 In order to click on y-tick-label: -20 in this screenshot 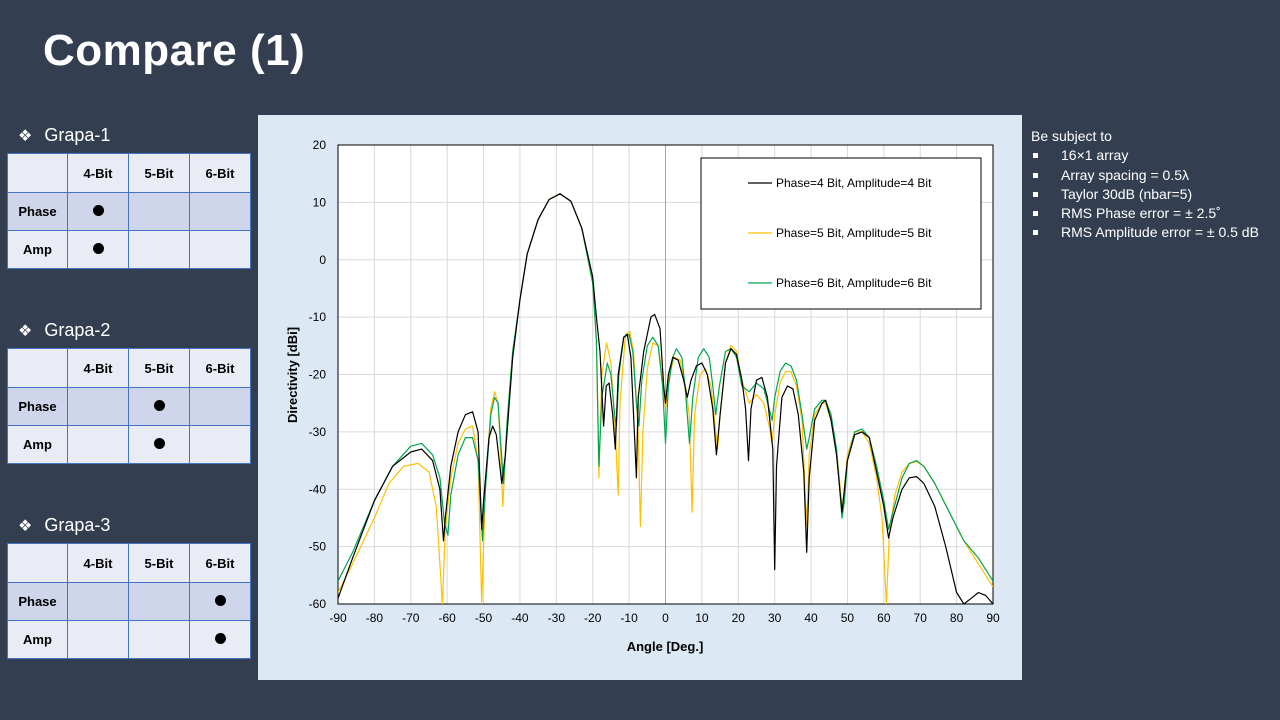, I will do `click(318, 375)`.